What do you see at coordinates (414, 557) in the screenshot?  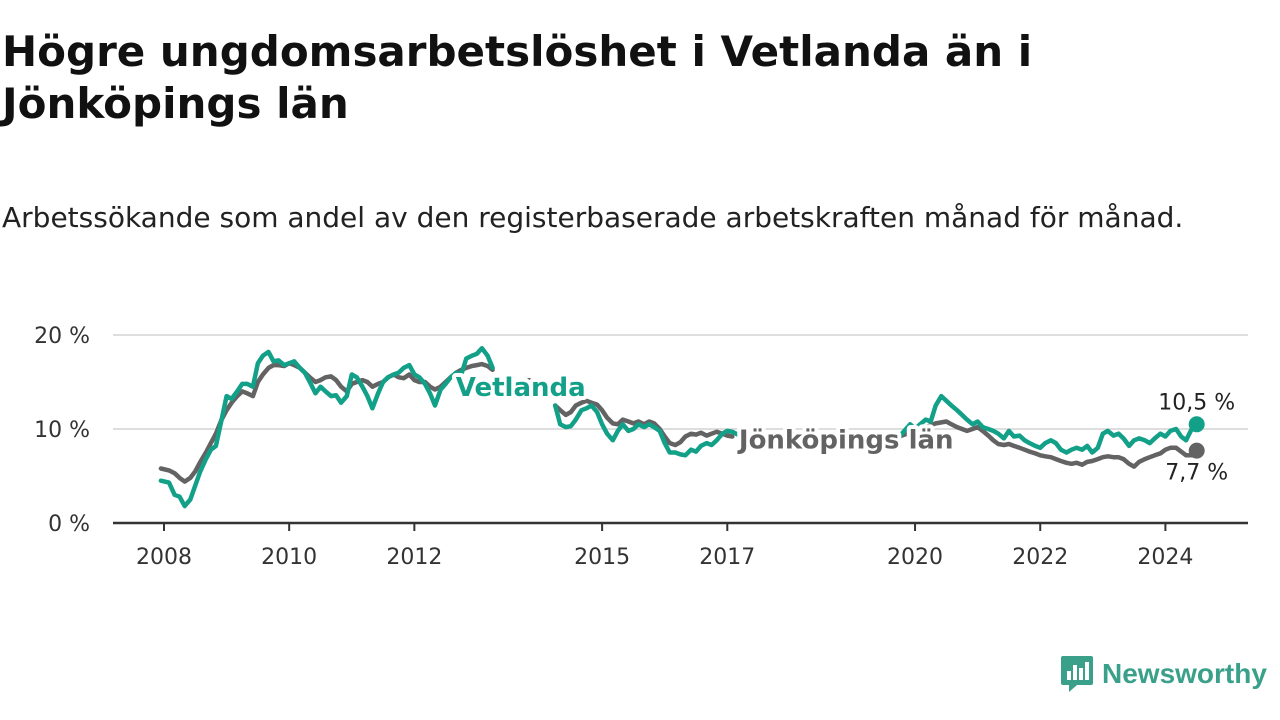 I see `x-tick-label: 2012` at bounding box center [414, 557].